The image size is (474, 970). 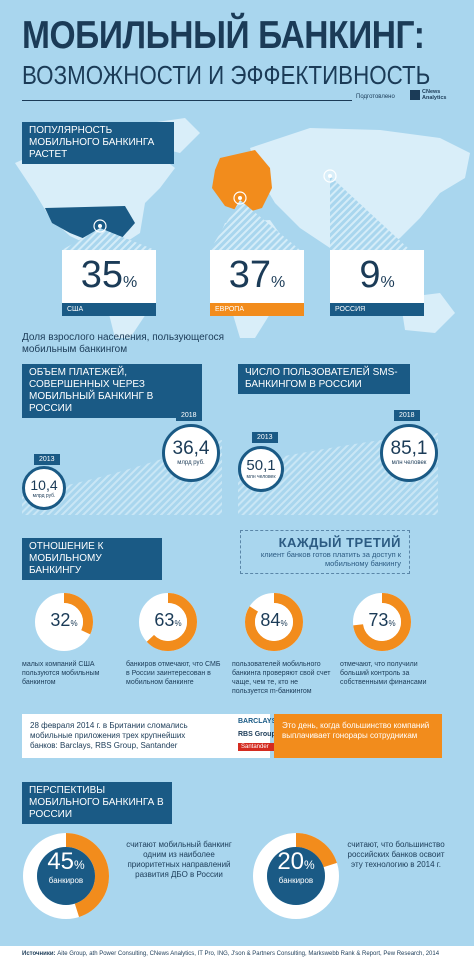 What do you see at coordinates (339, 542) in the screenshot?
I see `callout-title: КАЖДЫЙ ТРЕТИЙ` at bounding box center [339, 542].